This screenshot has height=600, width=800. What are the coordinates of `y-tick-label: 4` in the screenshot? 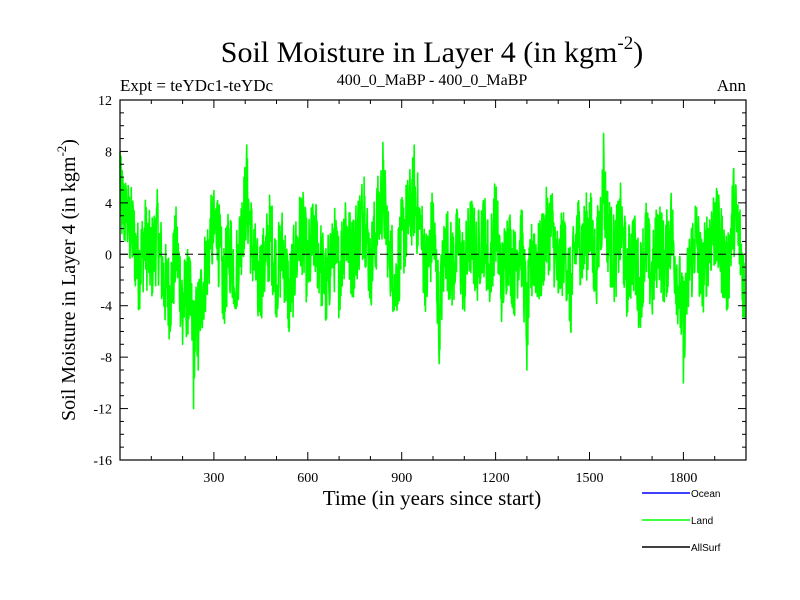 It's located at (108, 204).